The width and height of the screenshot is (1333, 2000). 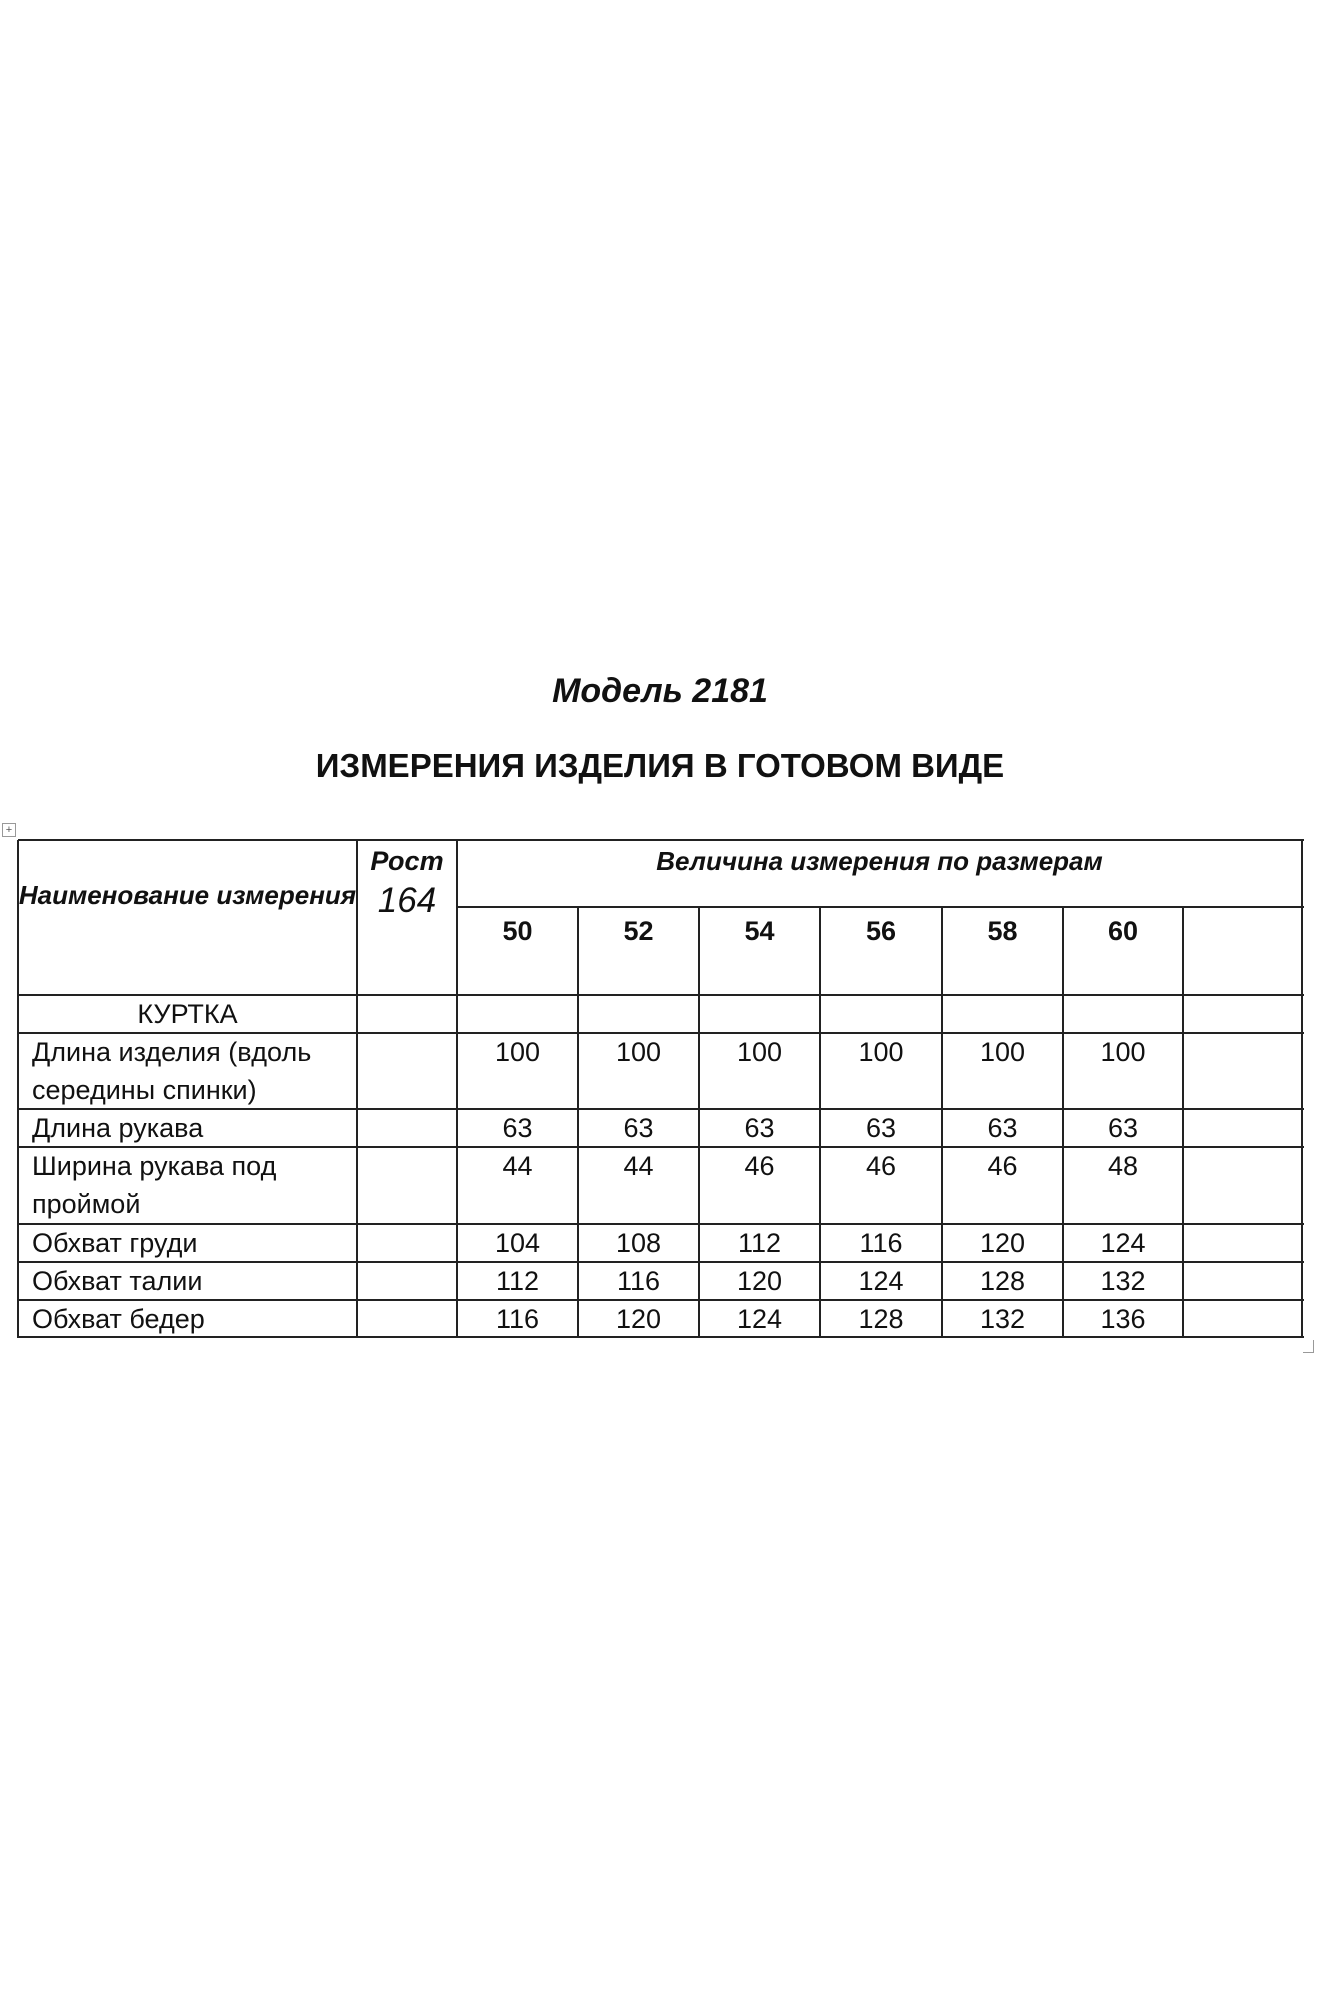 What do you see at coordinates (407, 900) in the screenshot?
I see `header-height-value: 164` at bounding box center [407, 900].